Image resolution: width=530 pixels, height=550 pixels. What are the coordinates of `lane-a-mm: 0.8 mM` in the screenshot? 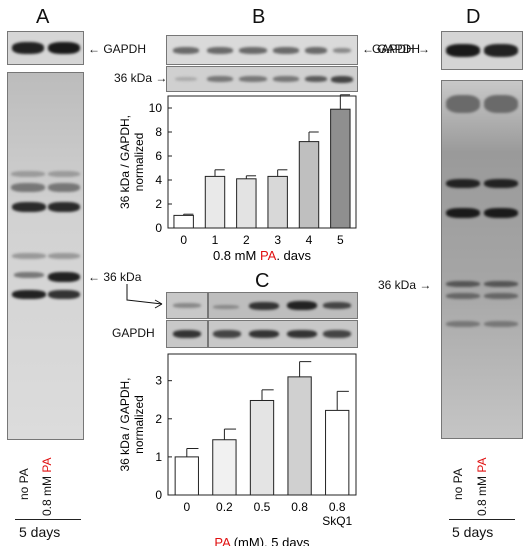 It's located at (47, 495).